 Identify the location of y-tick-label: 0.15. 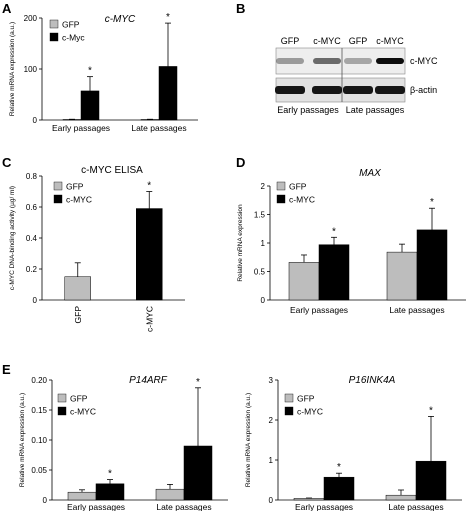
(39, 410).